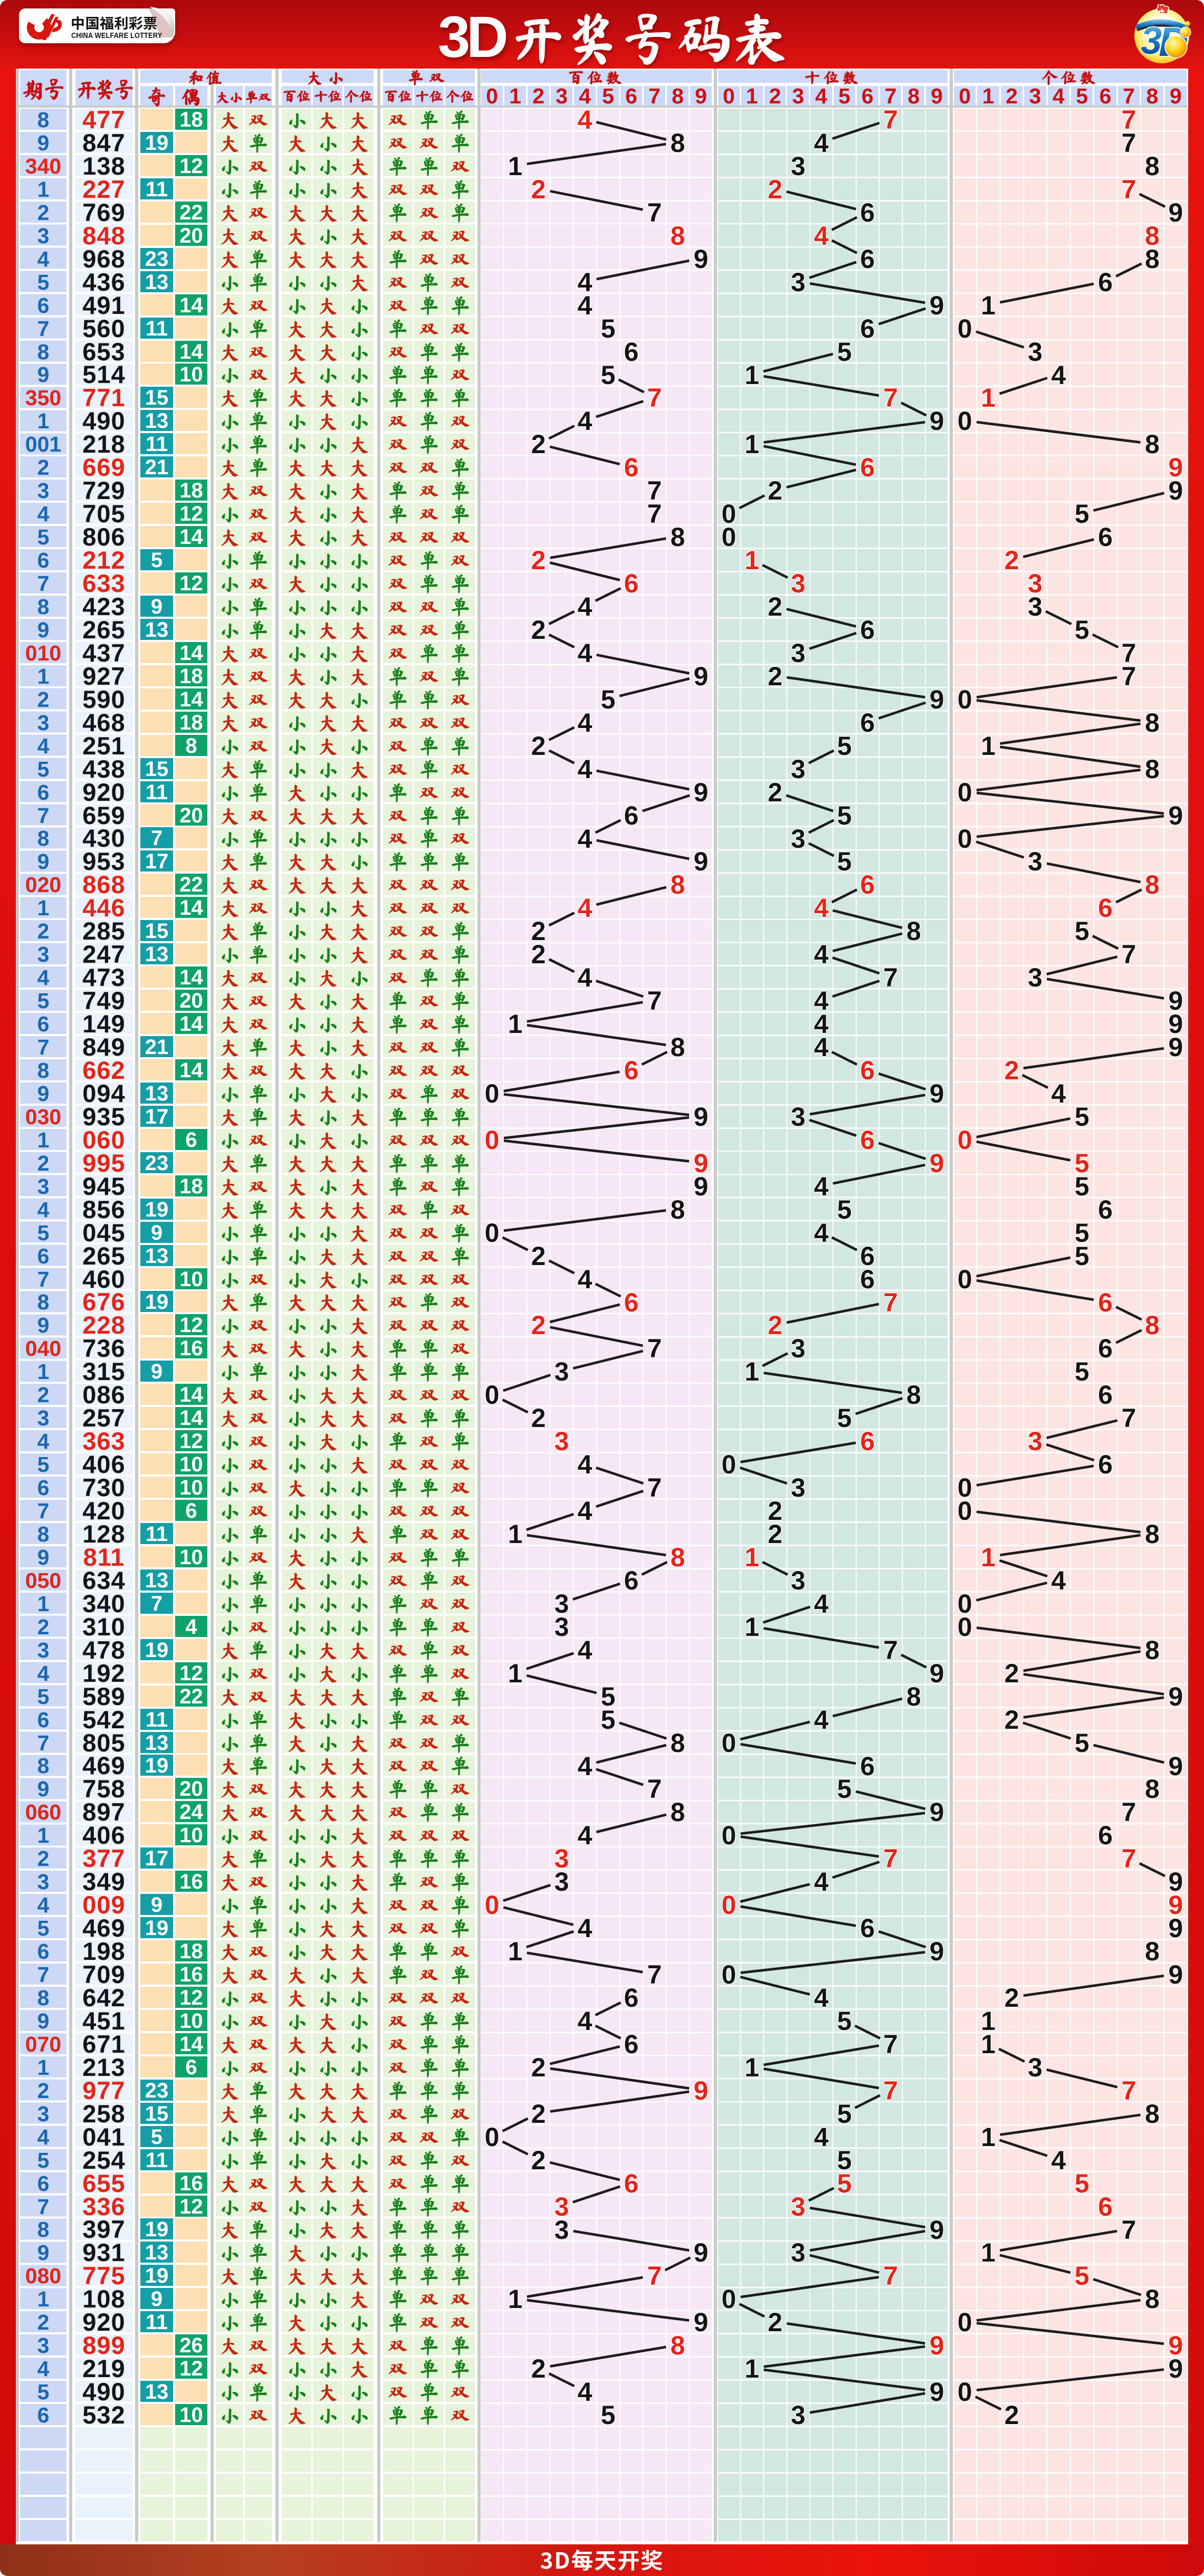  What do you see at coordinates (43, 258) in the screenshot?
I see `period-cell: 4` at bounding box center [43, 258].